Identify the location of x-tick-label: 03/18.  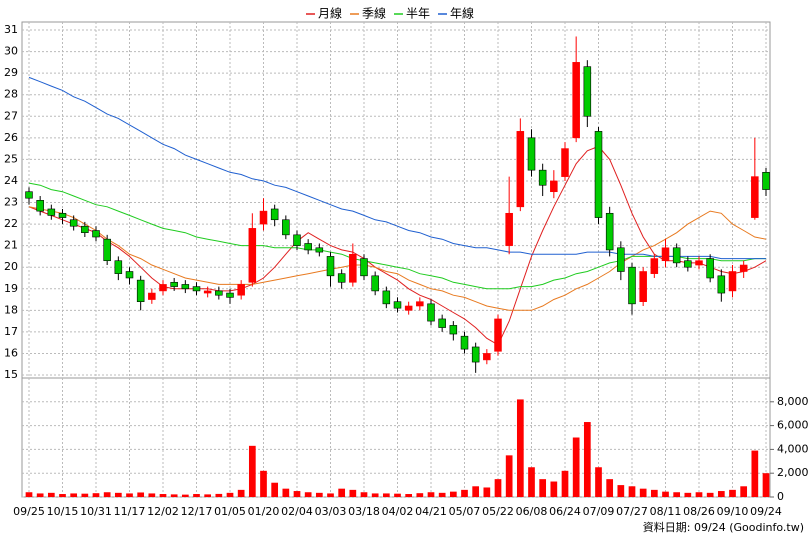
(364, 511).